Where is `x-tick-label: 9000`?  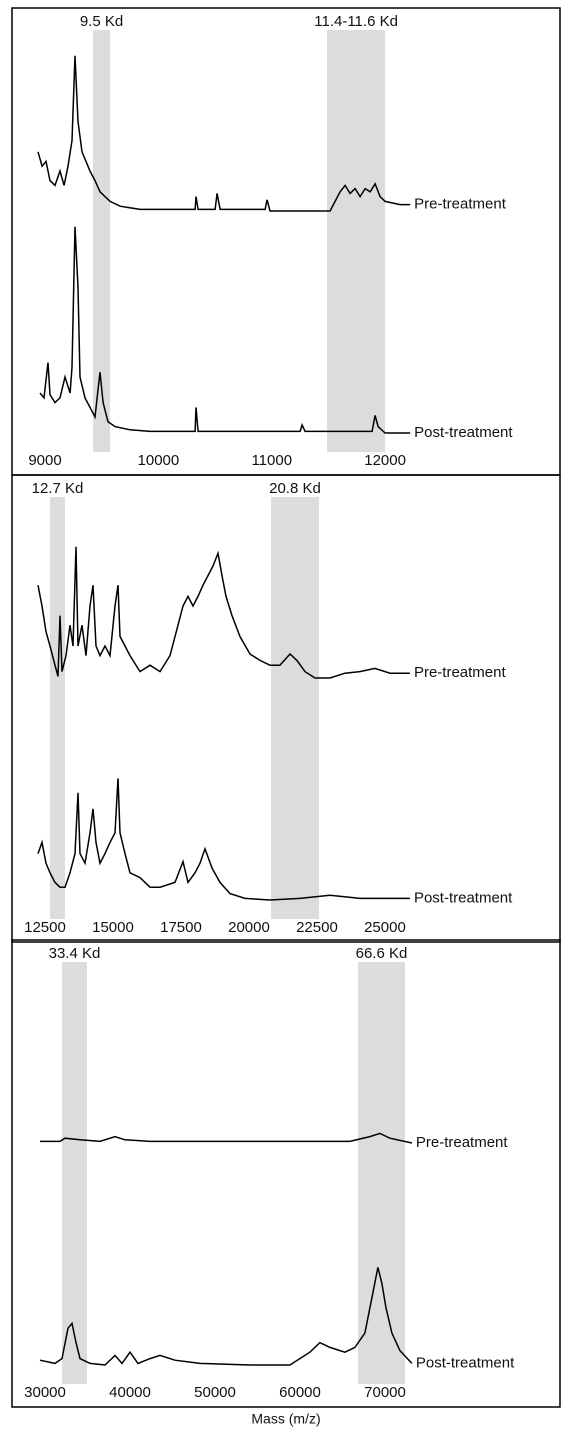
x-tick-label: 9000 is located at coordinates (44, 460).